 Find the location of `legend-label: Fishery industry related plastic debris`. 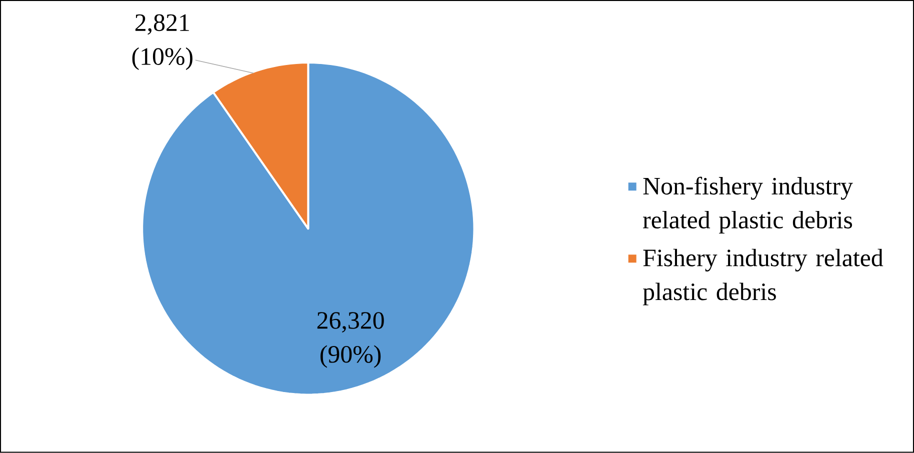

legend-label: Fishery industry related plastic debris is located at coordinates (763, 277).